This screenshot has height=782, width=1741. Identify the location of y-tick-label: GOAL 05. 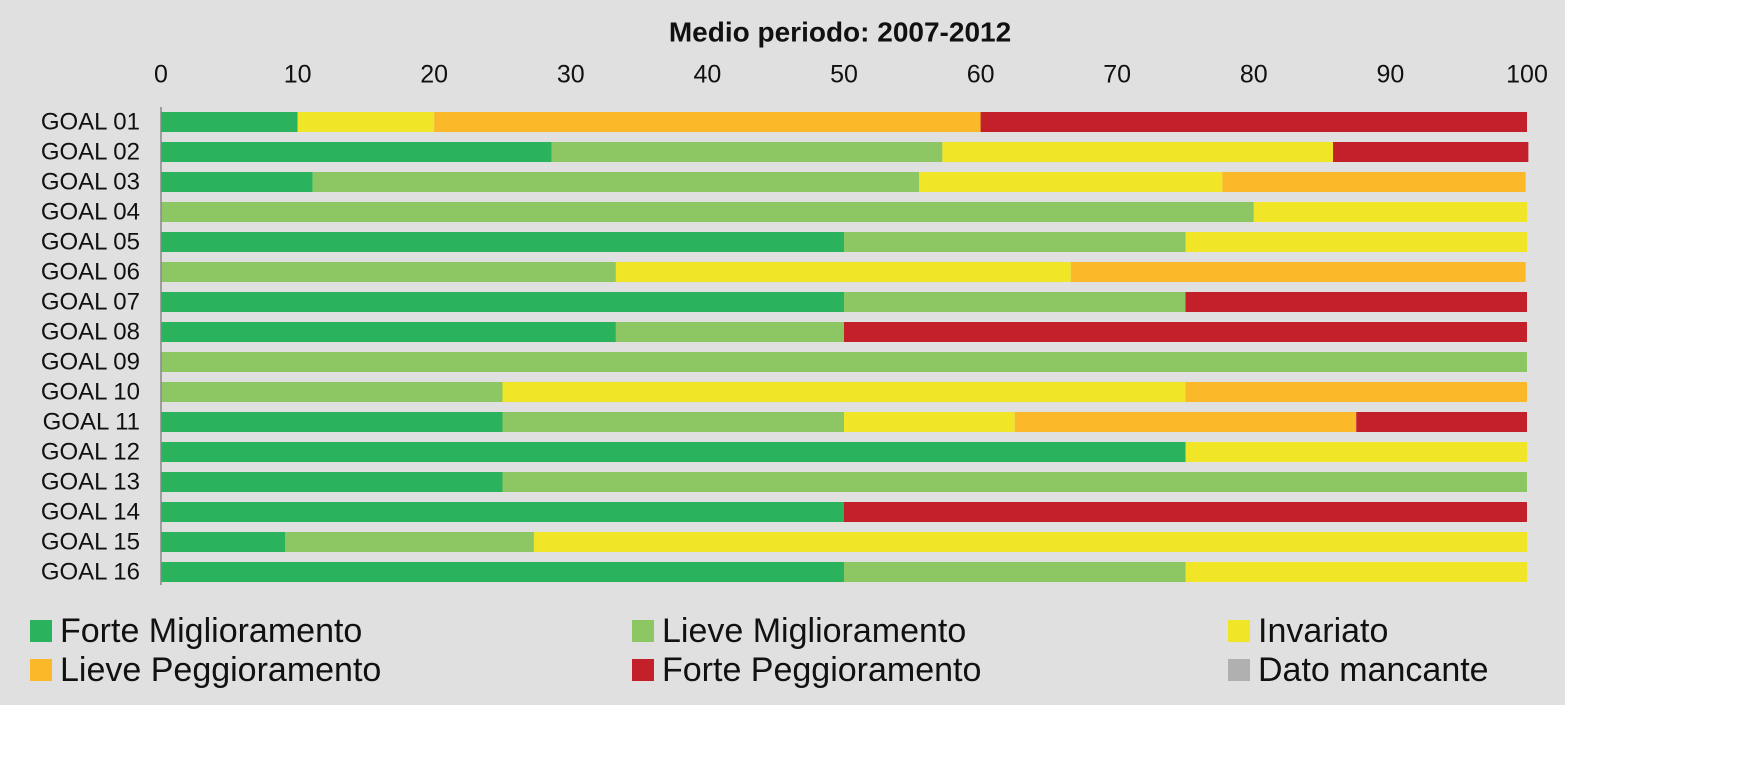
(90, 241).